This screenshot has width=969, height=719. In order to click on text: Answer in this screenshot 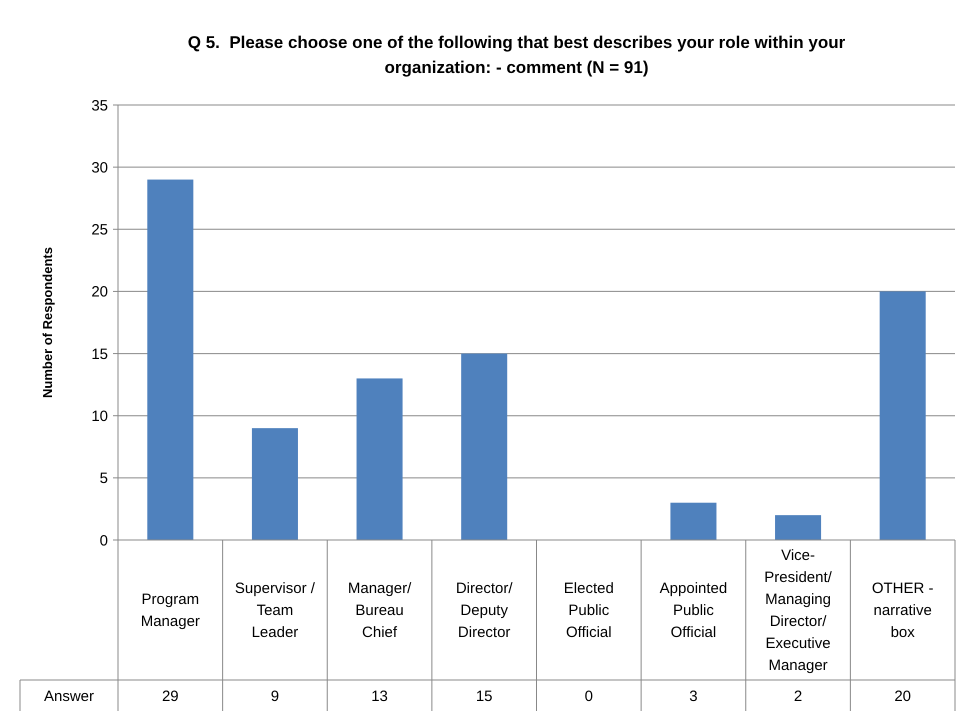, I will do `click(69, 696)`.